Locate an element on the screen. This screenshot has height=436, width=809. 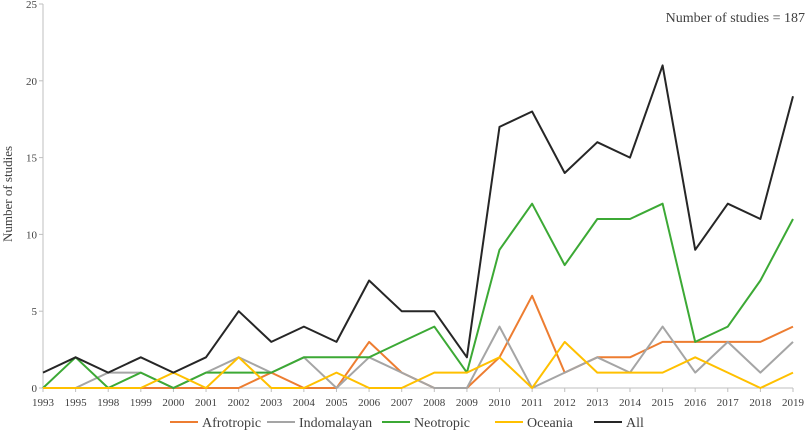
x-tick-label: 2010 is located at coordinates (500, 403).